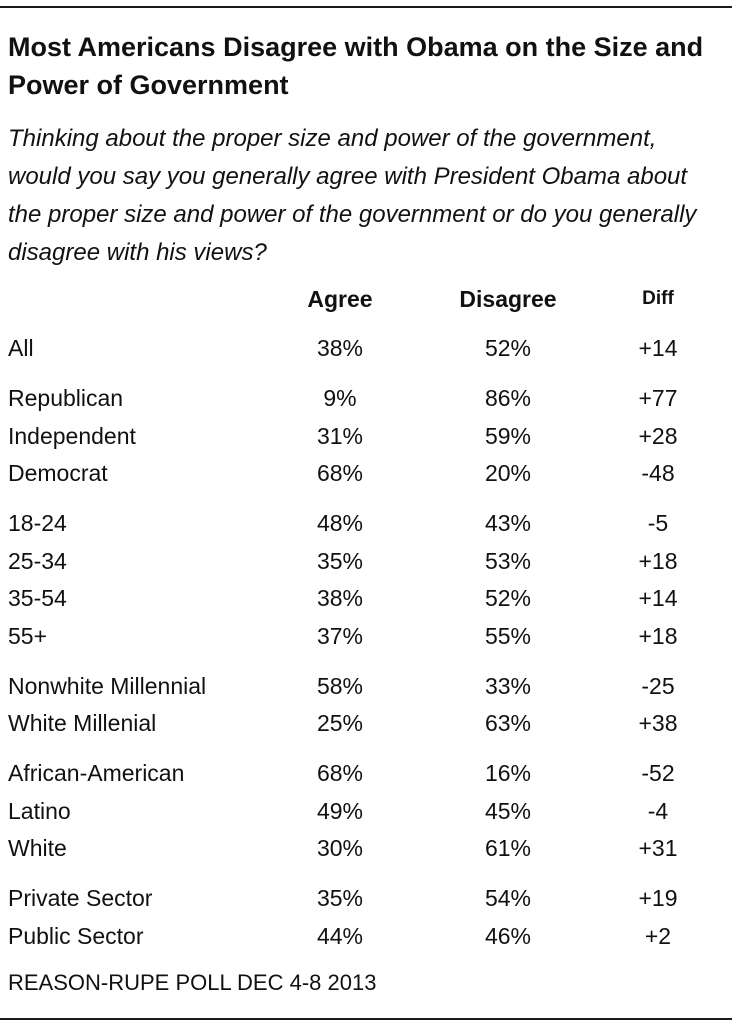 This screenshot has height=1028, width=732. What do you see at coordinates (366, 523) in the screenshot?
I see `table-row: 18-24 48% 43% -5` at bounding box center [366, 523].